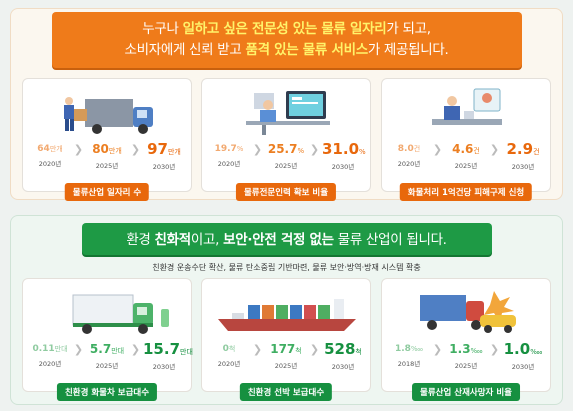  I want to click on container-ship-icon, so click(287, 315).